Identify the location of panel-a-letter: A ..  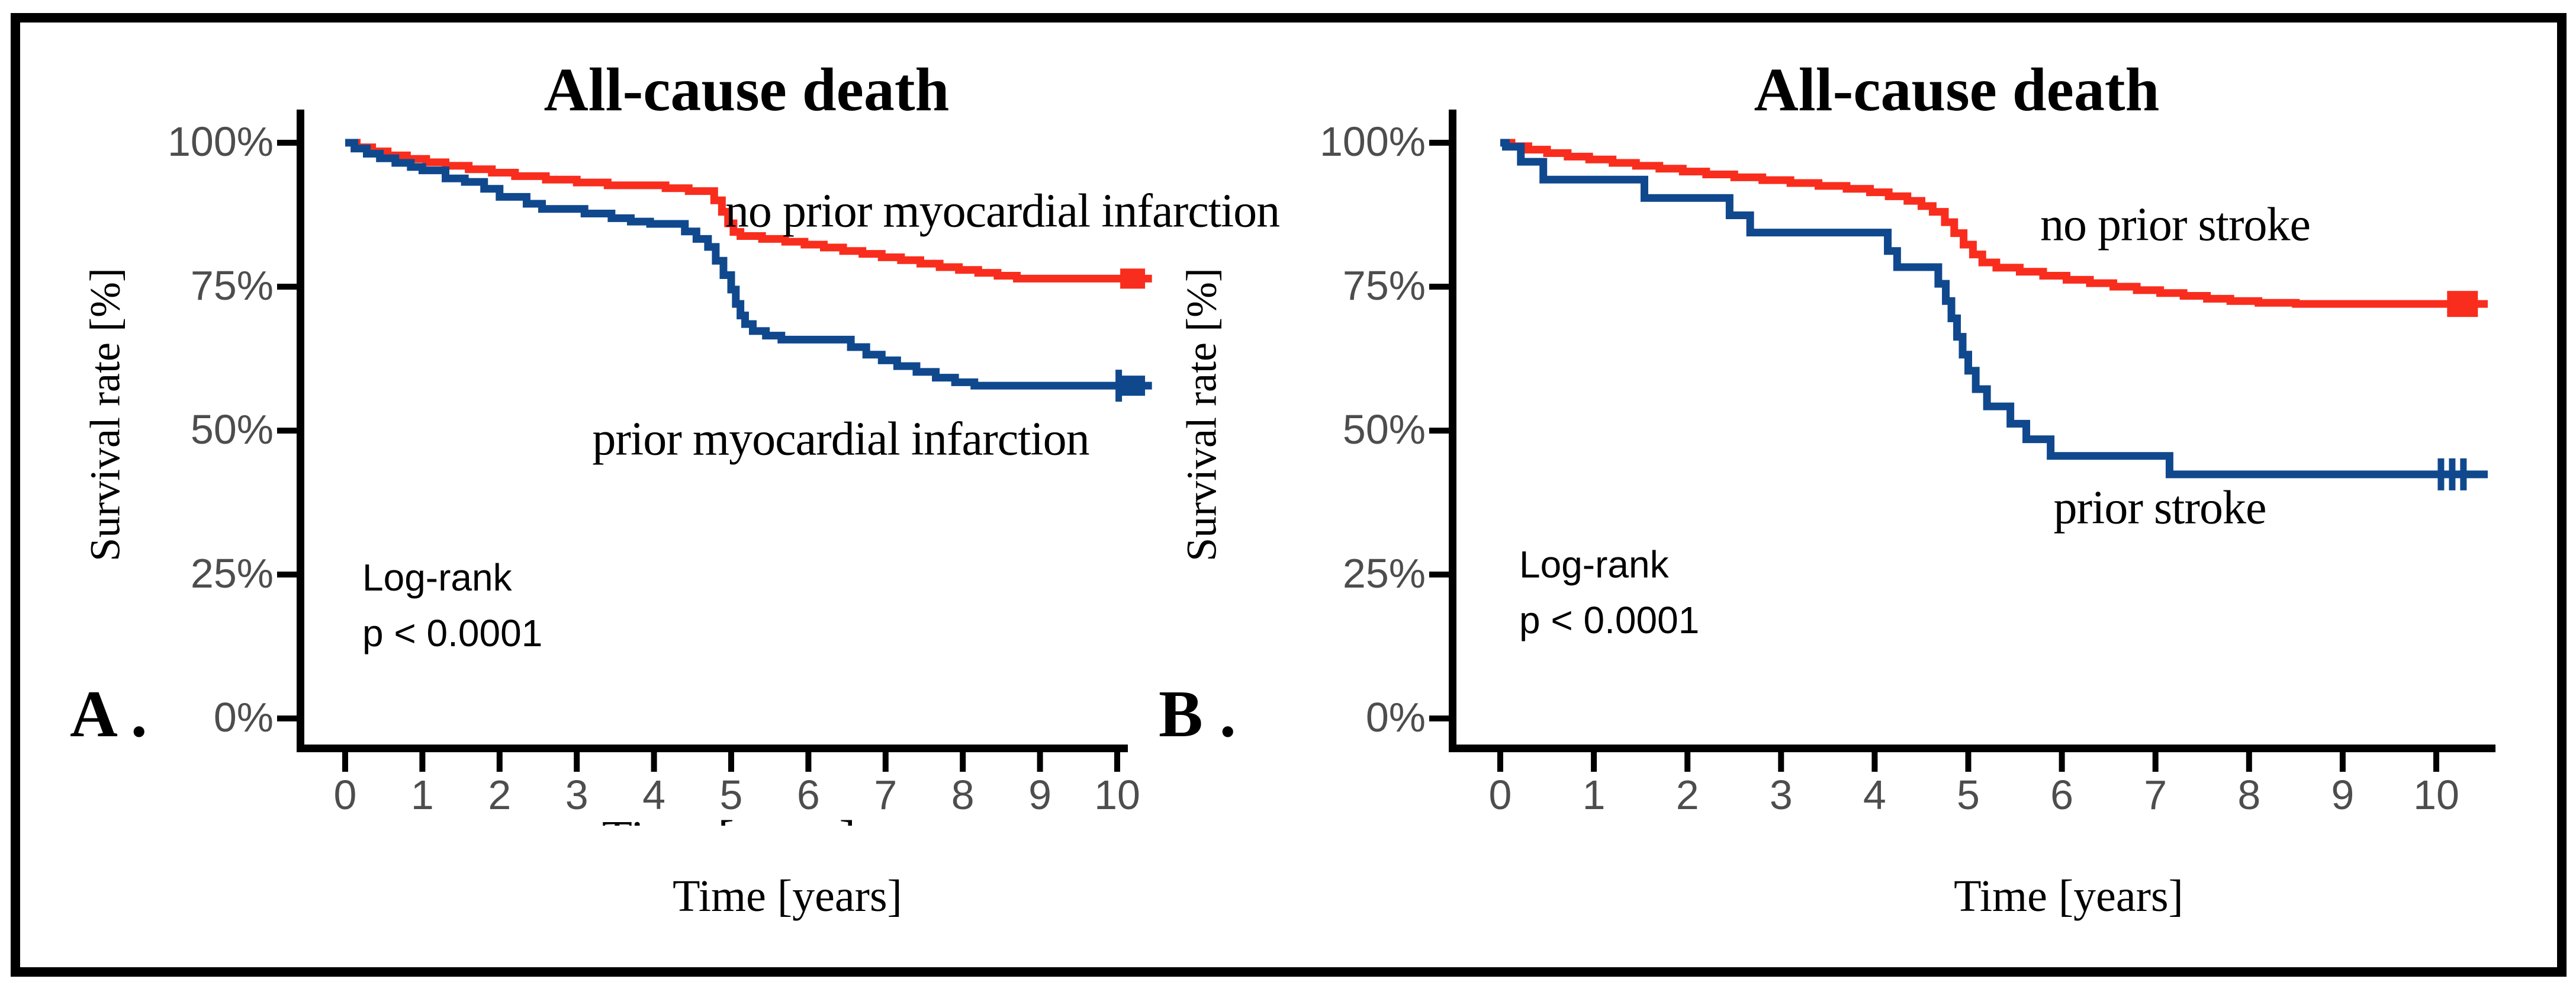
(109, 714).